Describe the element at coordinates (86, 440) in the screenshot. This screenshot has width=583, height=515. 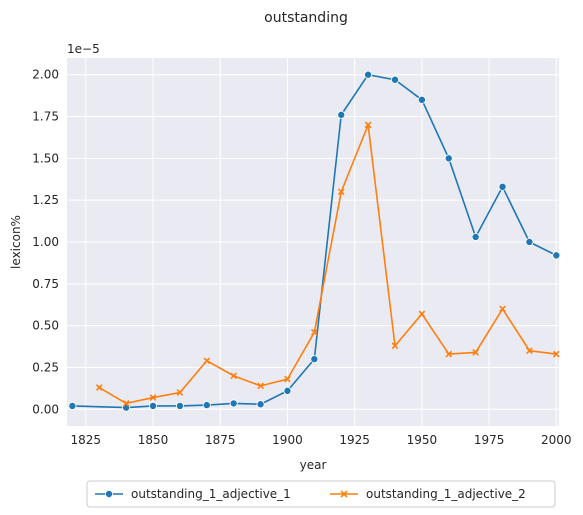
I see `x-tick-label: 1825` at that location.